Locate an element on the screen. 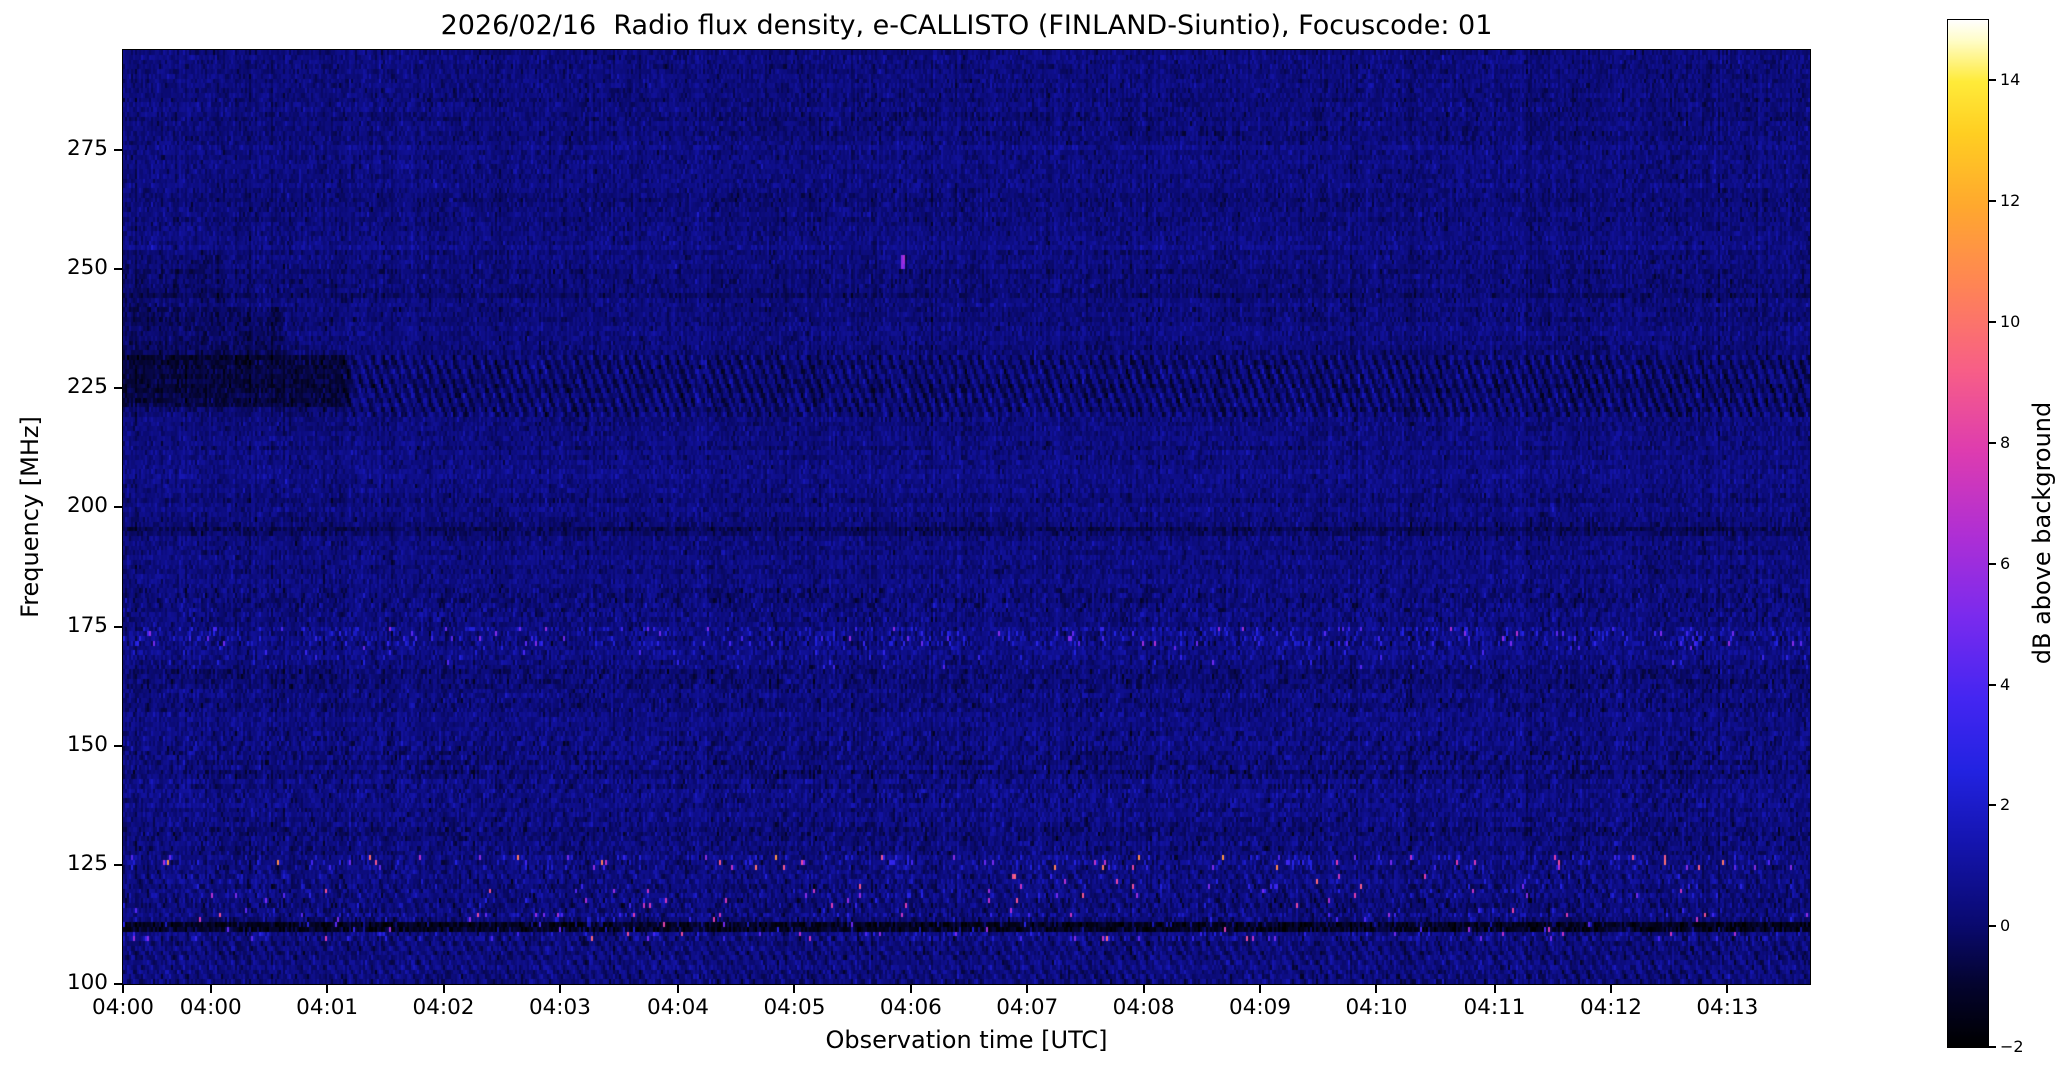  y-tick-label: 225 is located at coordinates (87, 387).